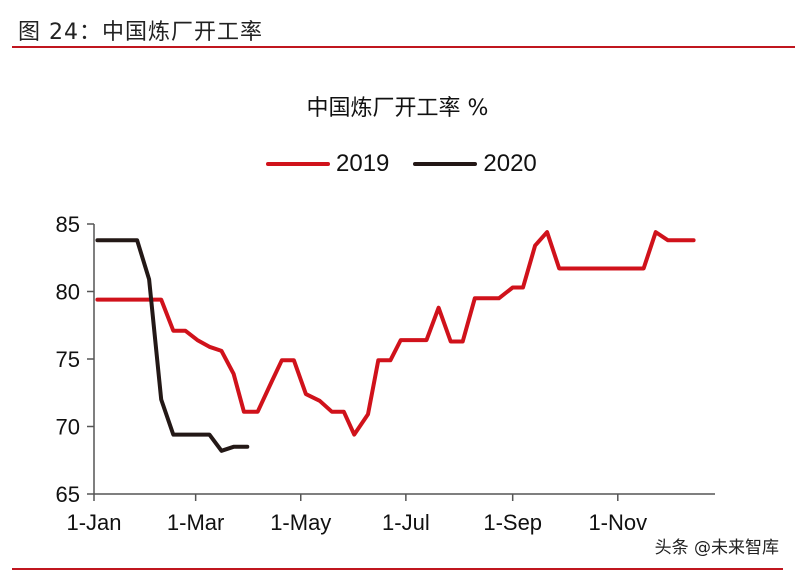 This screenshot has width=795, height=574. What do you see at coordinates (617, 522) in the screenshot?
I see `x-tick-label: 1-Nov` at bounding box center [617, 522].